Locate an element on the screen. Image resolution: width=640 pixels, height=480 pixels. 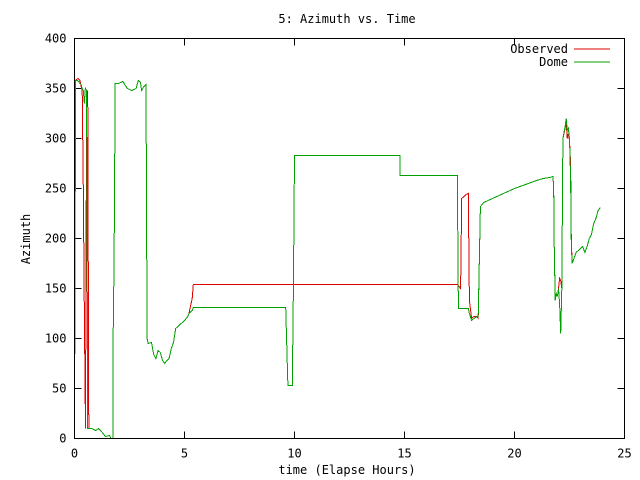
y-tick-label: 250 is located at coordinates (56, 189).